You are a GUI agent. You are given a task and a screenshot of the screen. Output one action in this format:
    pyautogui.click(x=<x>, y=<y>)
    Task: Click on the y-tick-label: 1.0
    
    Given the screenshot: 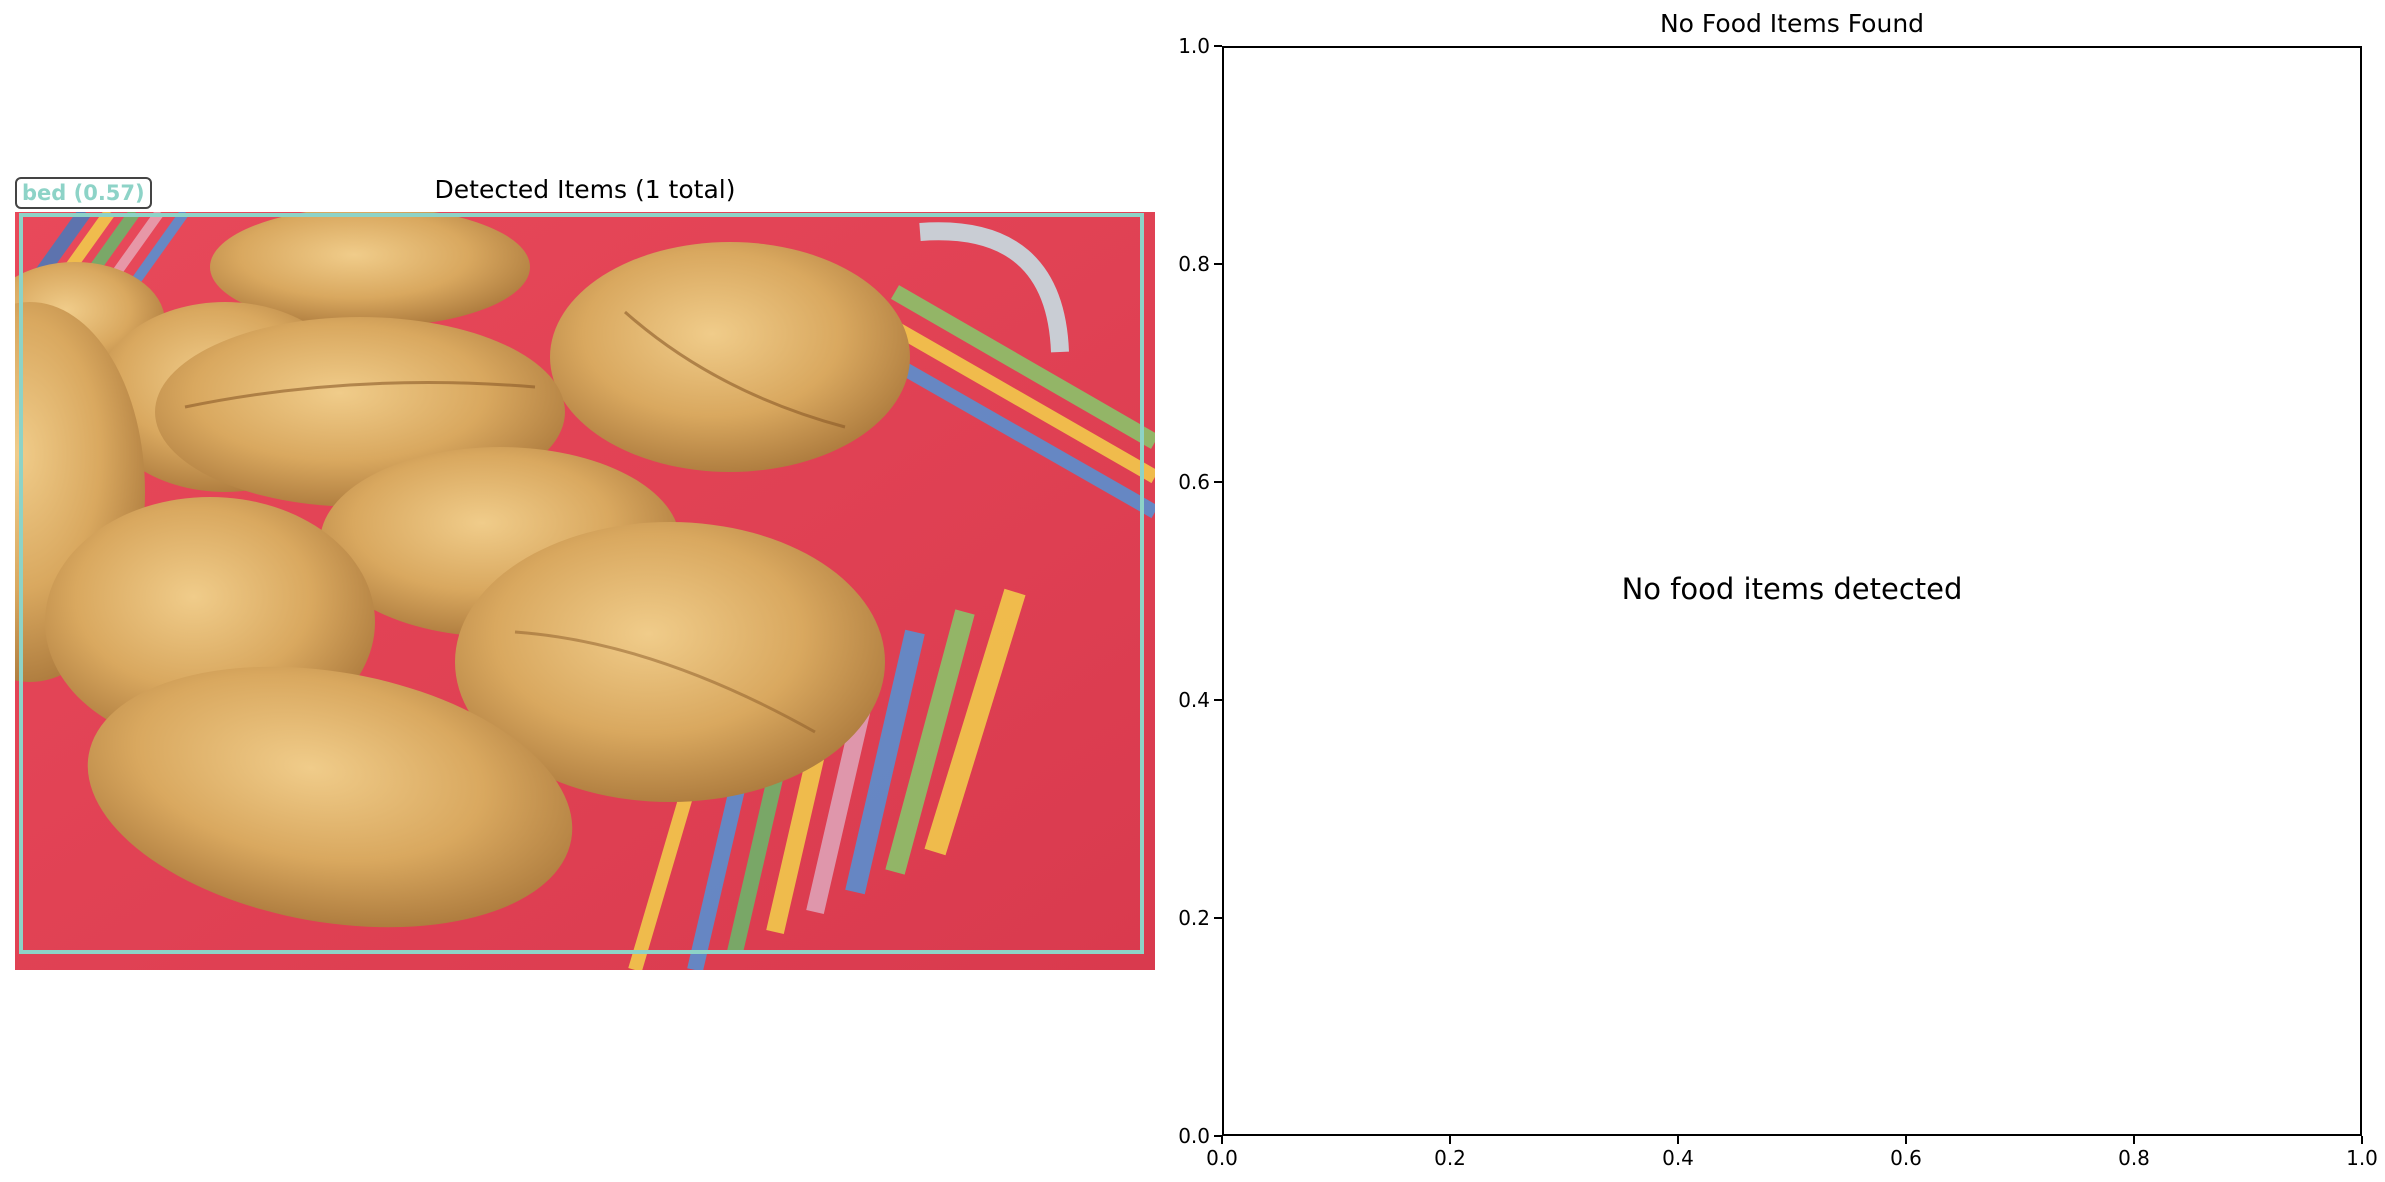 What is the action you would take?
    pyautogui.click(x=1194, y=46)
    